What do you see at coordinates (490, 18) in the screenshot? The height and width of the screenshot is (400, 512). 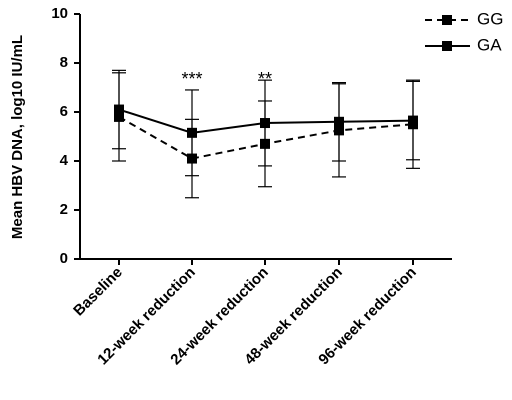 I see `legend-label: GG` at bounding box center [490, 18].